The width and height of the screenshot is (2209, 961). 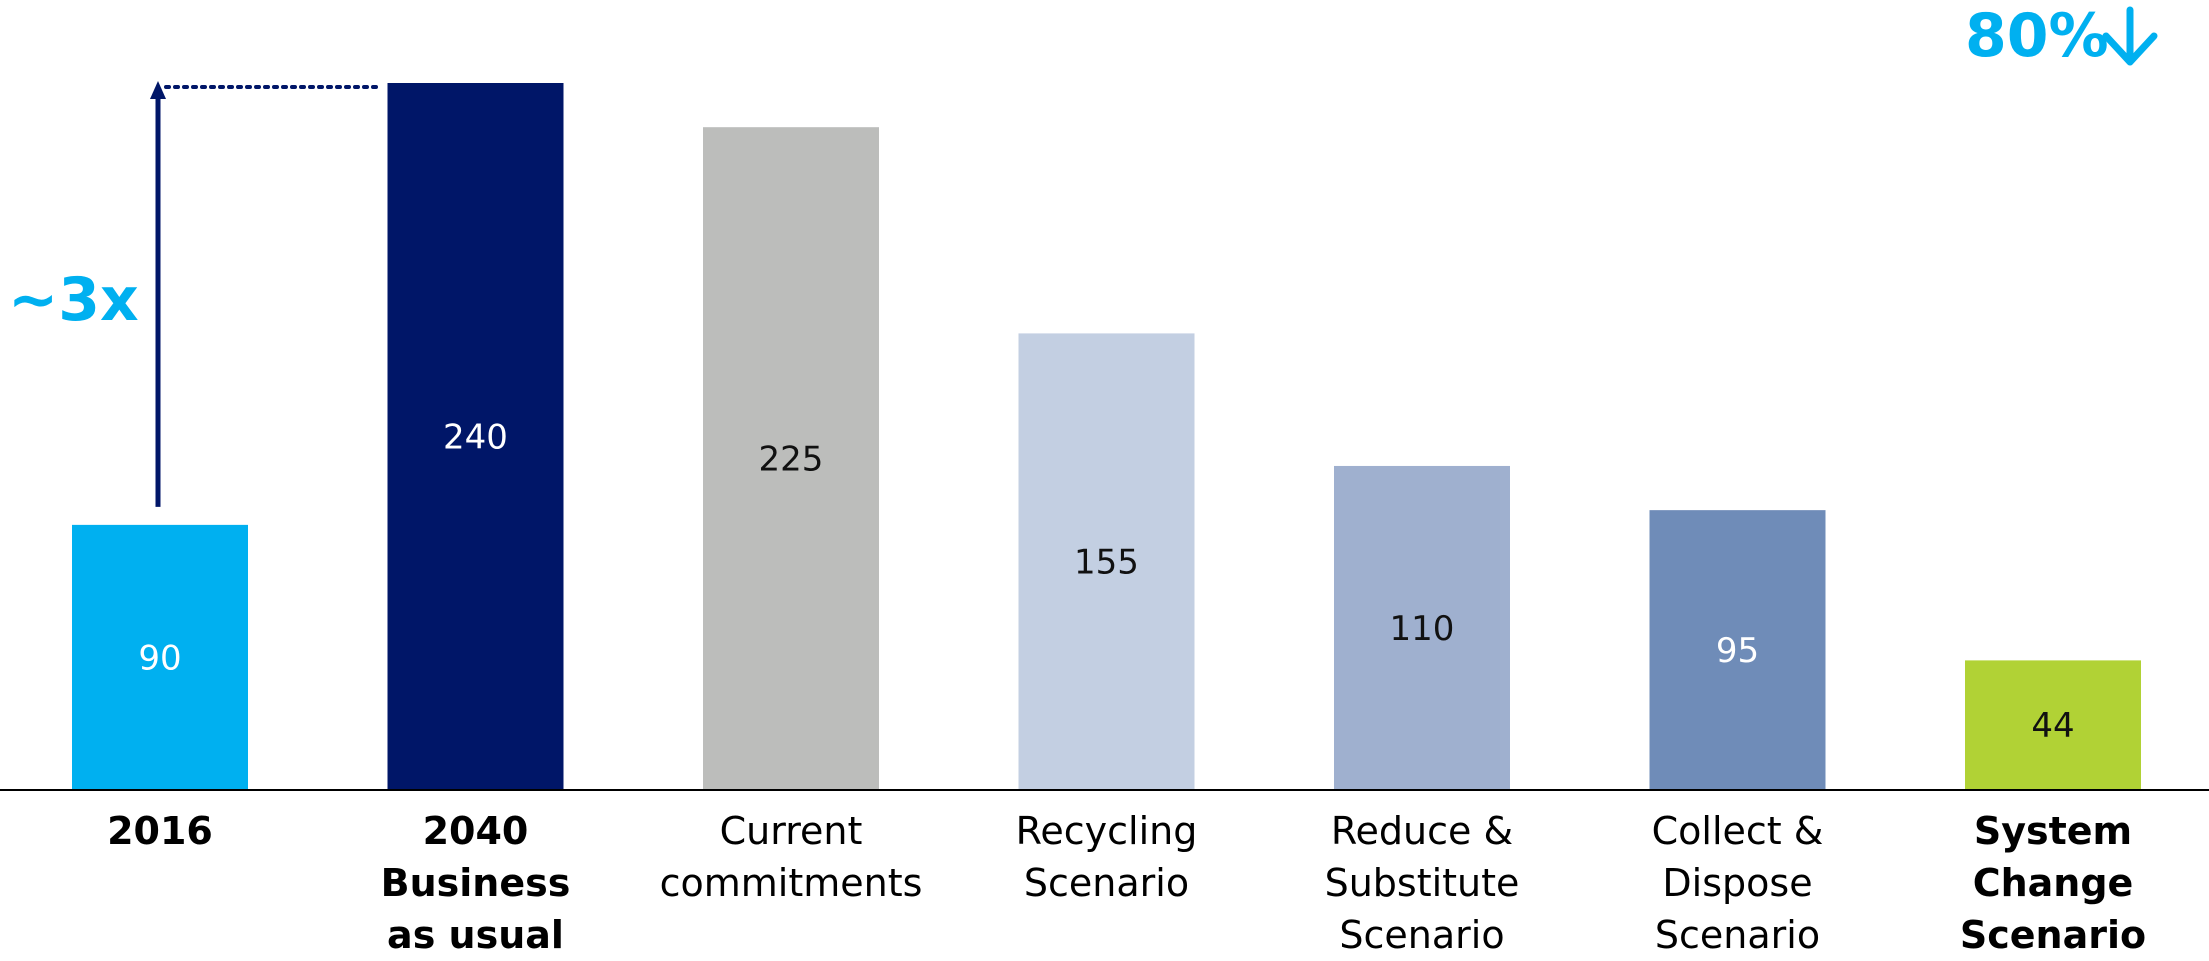 I want to click on value-label-6: 44, so click(x=2052, y=726).